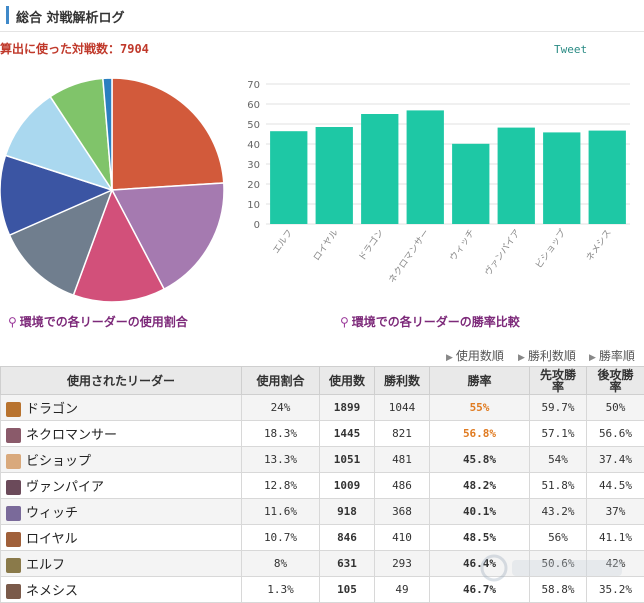 The image size is (644, 603). What do you see at coordinates (326, 245) in the screenshot?
I see `x-tick-label: ロイヤル` at bounding box center [326, 245].